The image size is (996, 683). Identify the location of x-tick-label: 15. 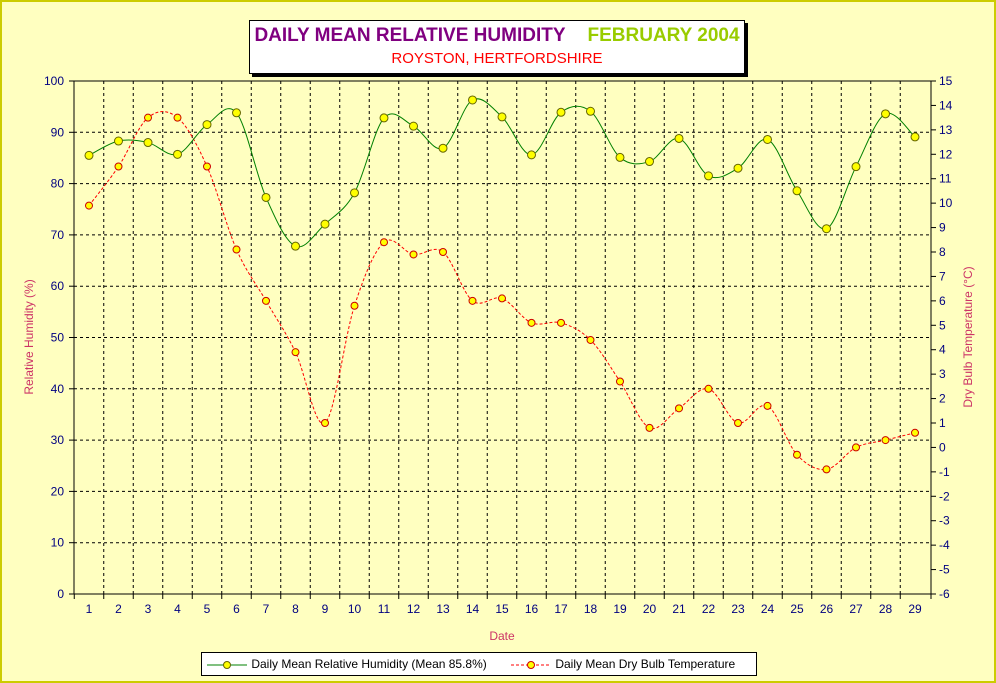
(502, 609).